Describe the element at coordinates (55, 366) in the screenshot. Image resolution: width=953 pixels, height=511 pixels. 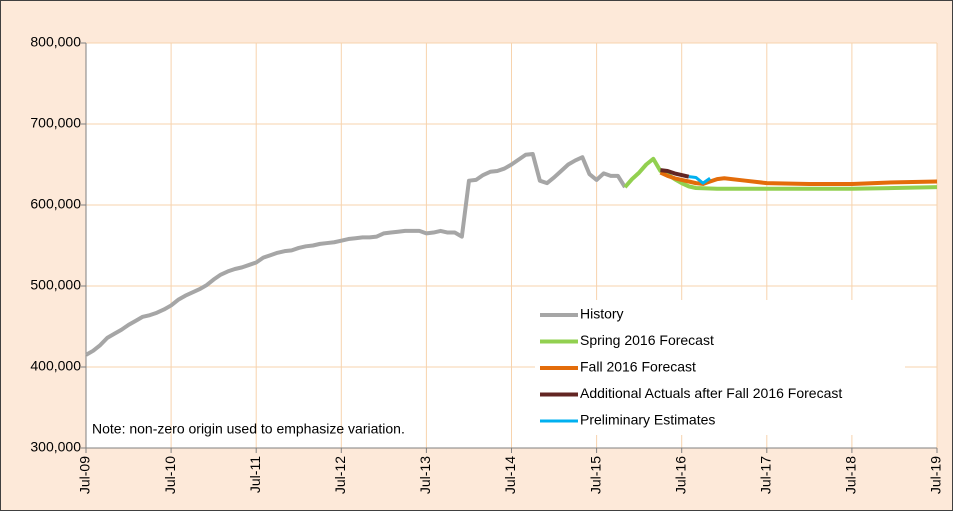
I see `y-tick-label: 400,000` at that location.